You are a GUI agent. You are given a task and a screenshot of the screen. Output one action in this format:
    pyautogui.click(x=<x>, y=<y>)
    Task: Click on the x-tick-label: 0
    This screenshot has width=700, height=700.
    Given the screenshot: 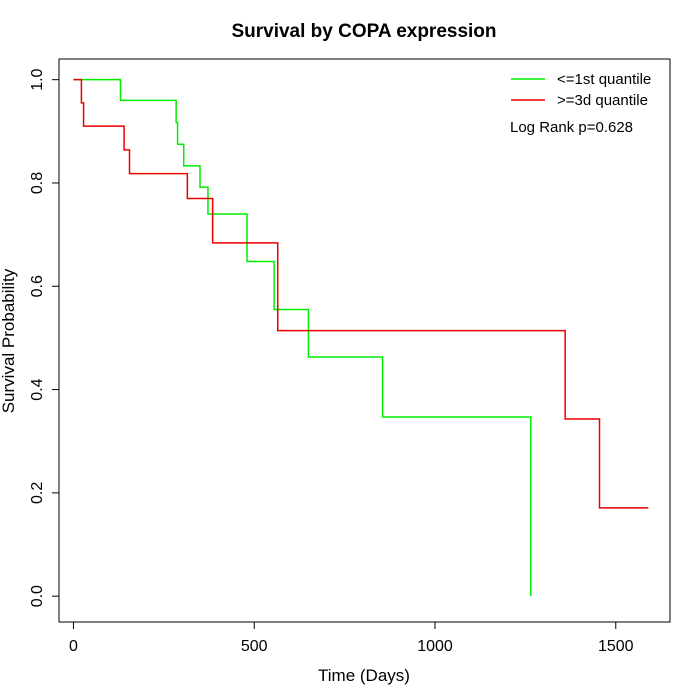 What is the action you would take?
    pyautogui.click(x=73, y=646)
    